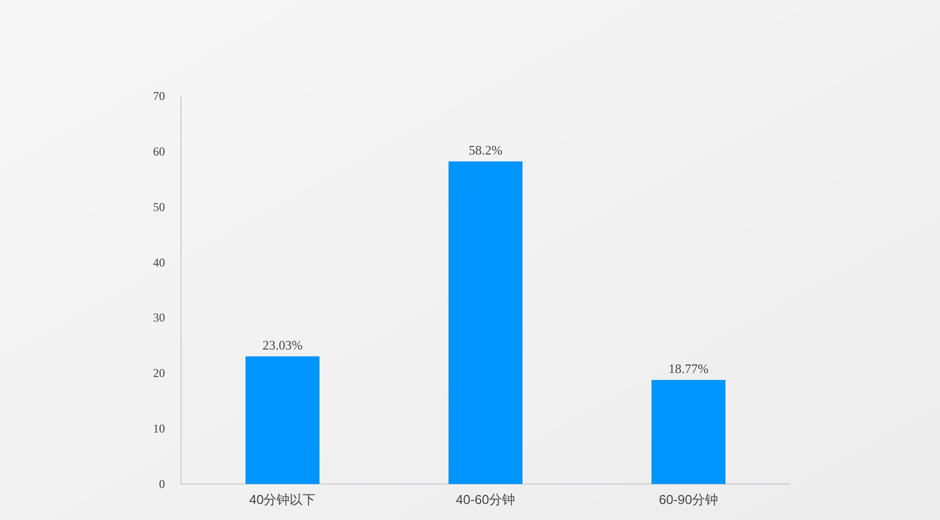  I want to click on y-tick-label: 60, so click(159, 151).